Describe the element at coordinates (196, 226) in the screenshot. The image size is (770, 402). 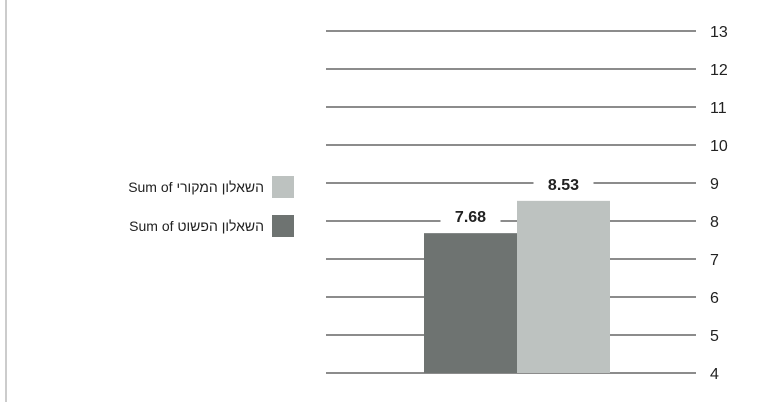
I see `legend-label-simple: Sum of השאלון הפשוט` at that location.